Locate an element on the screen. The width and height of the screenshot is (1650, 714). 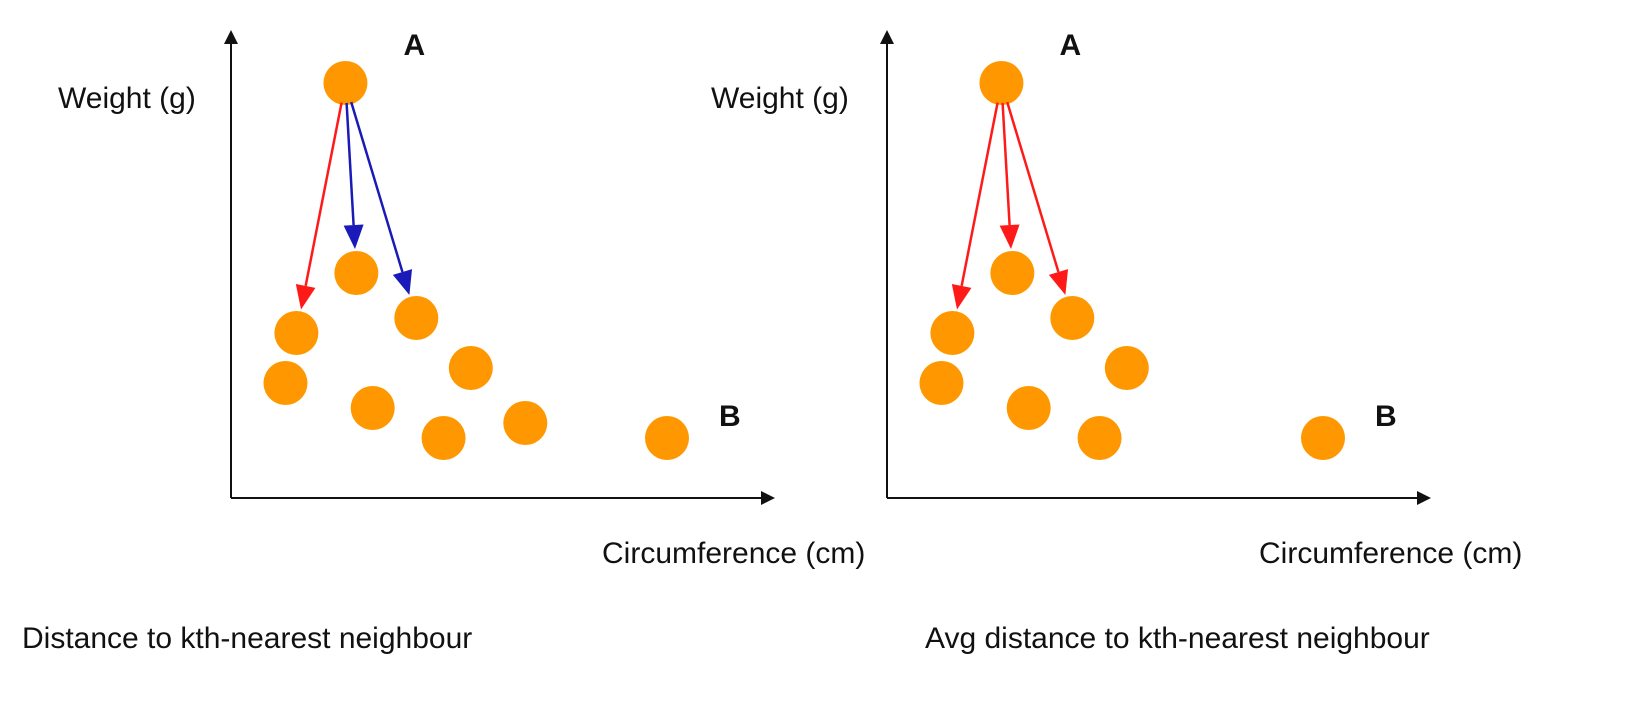
panel-caption: Avg distance to kth-nearest neighbour is located at coordinates (1177, 638).